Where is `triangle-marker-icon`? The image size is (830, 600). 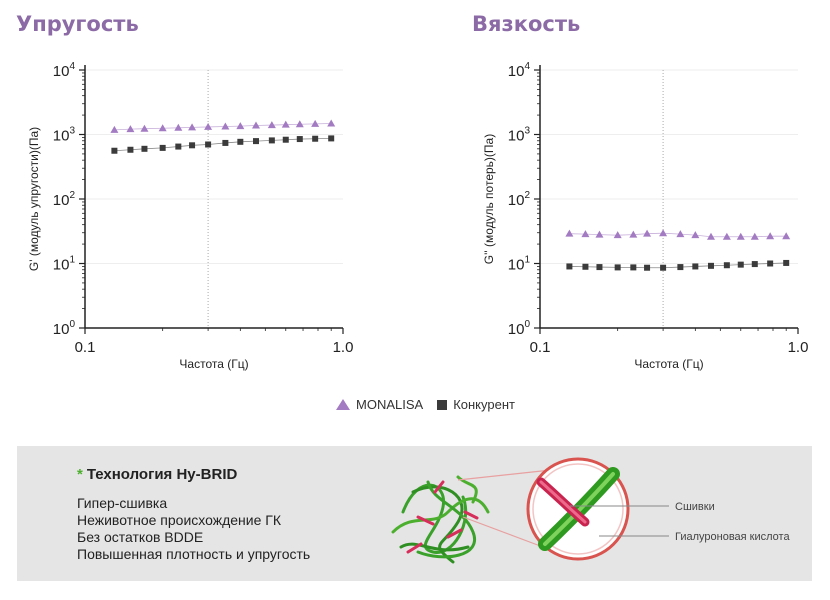
triangle-marker-icon is located at coordinates (343, 404).